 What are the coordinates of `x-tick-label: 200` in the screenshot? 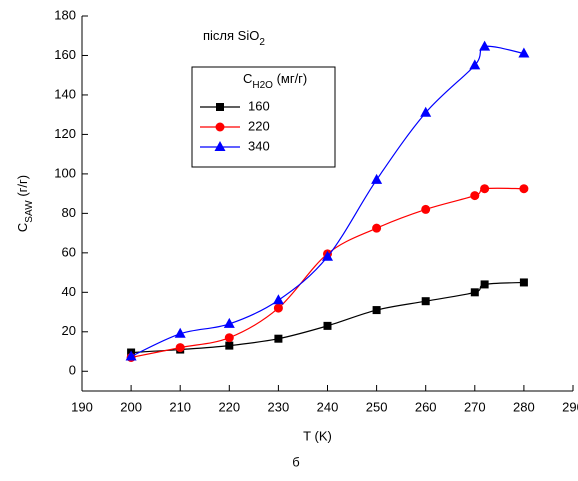 It's located at (131, 406).